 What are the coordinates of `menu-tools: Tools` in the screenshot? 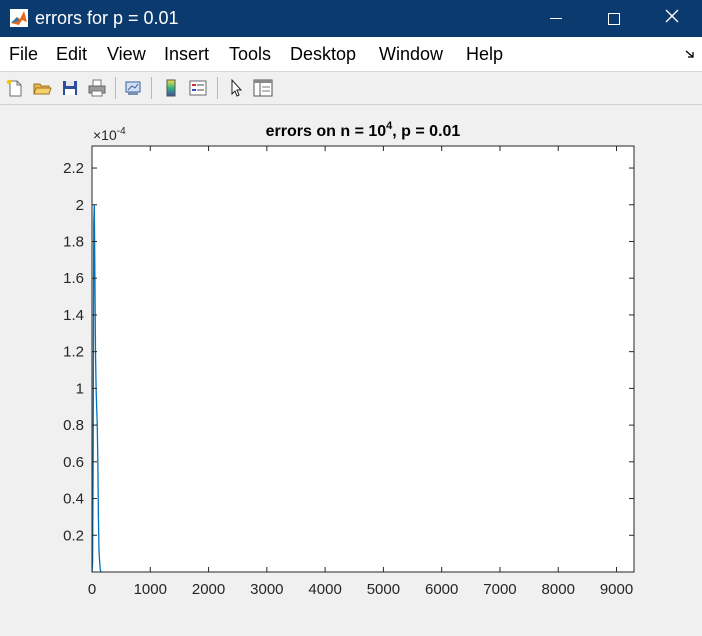 It's located at (250, 54).